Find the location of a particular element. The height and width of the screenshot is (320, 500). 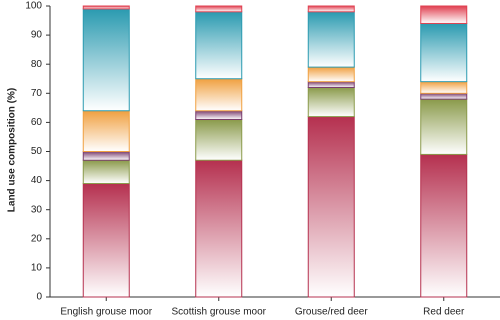

y-tick-label: 60 is located at coordinates (37, 122).